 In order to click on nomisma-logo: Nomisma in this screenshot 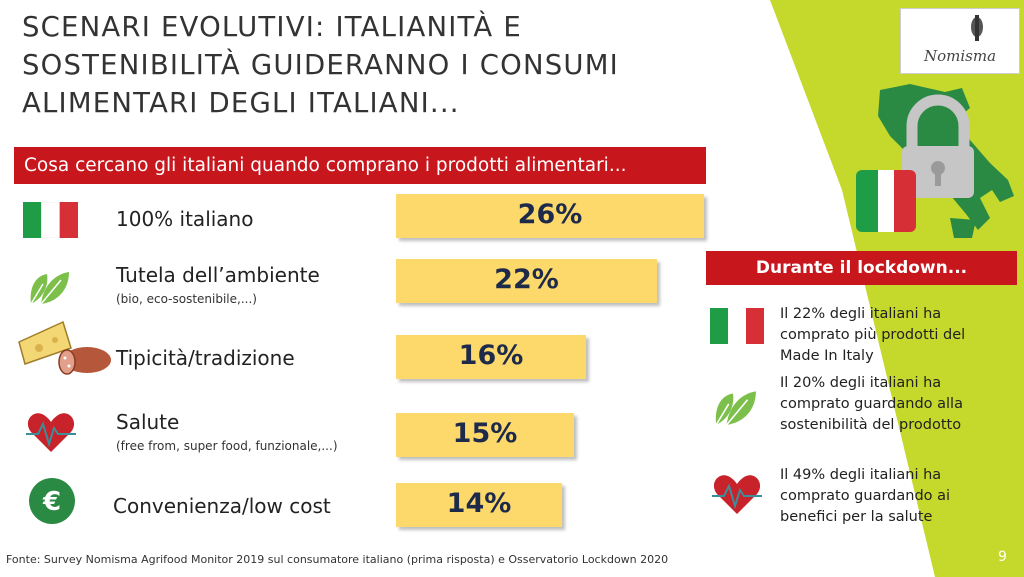, I will do `click(960, 41)`.